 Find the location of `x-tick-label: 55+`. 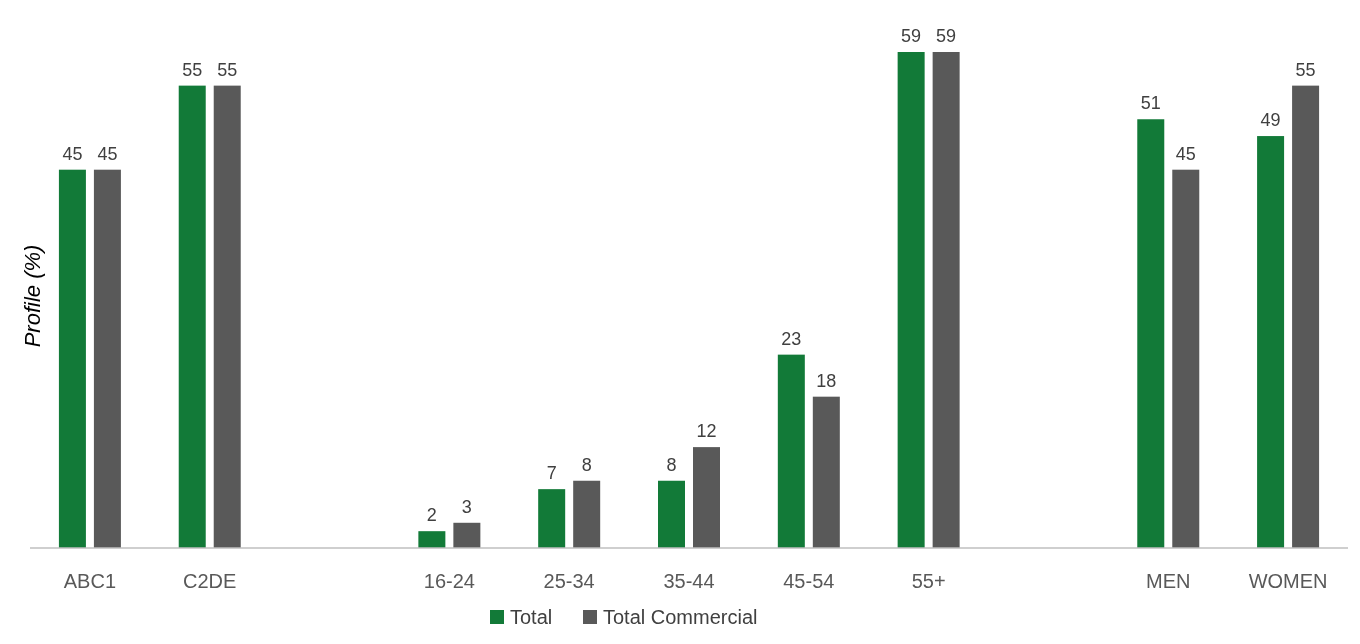

x-tick-label: 55+ is located at coordinates (928, 581).